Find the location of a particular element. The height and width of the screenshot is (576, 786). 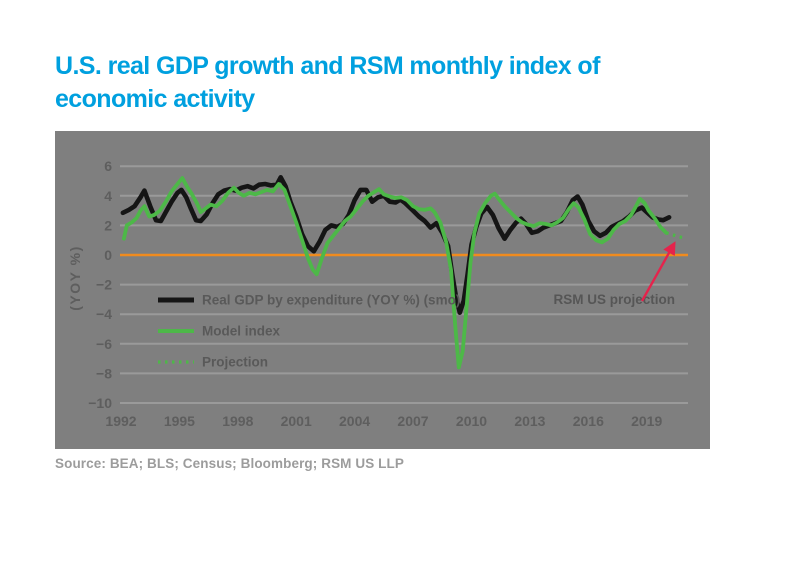

x-tick-label: 2013 is located at coordinates (529, 421).